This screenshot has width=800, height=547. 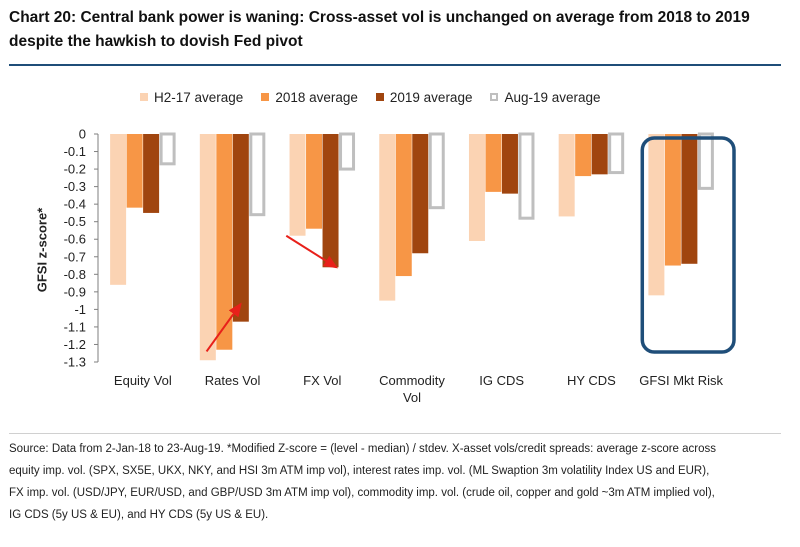 What do you see at coordinates (75, 169) in the screenshot?
I see `y-tick-label-2: -0.2` at bounding box center [75, 169].